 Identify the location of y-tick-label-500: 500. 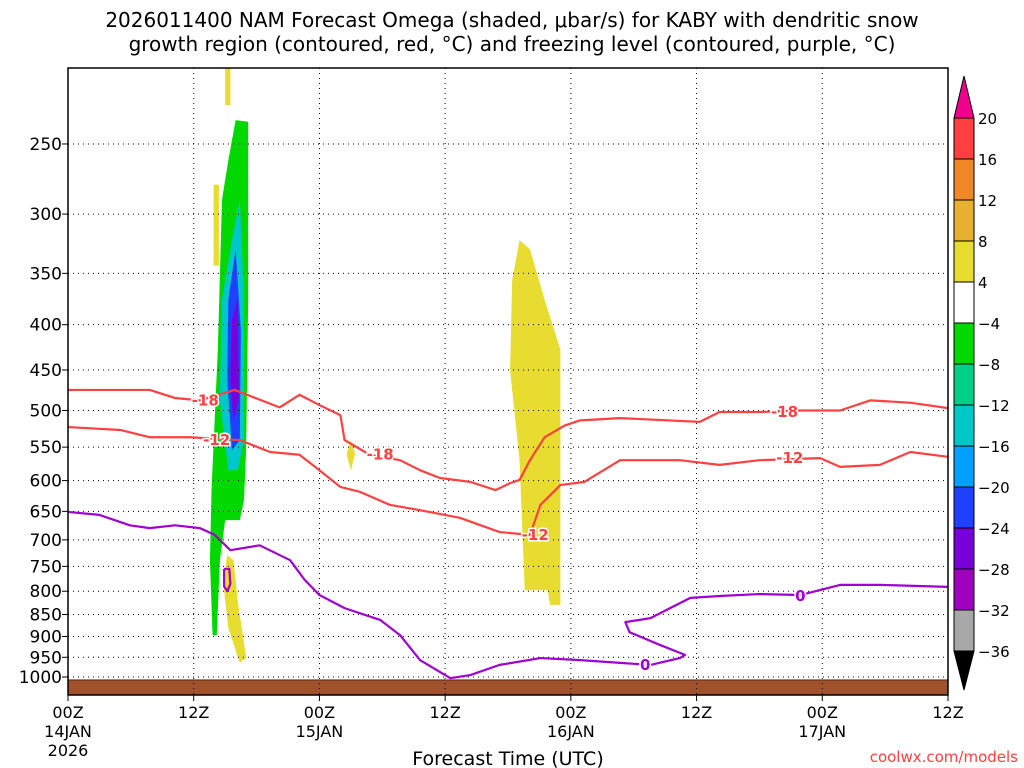
(46, 411).